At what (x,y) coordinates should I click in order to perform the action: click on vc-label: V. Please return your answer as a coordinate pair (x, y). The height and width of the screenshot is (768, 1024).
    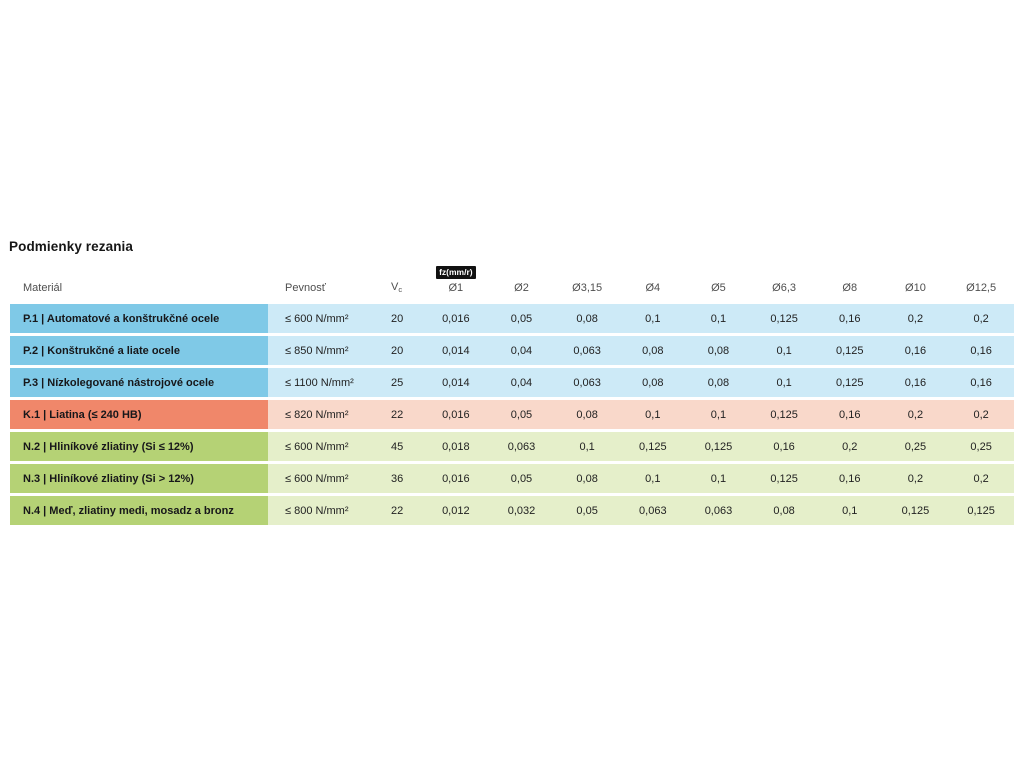
    Looking at the image, I should click on (395, 287).